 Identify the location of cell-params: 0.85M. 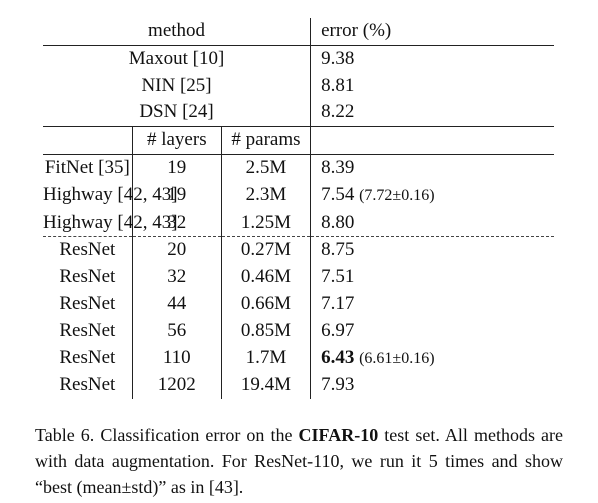
(266, 331).